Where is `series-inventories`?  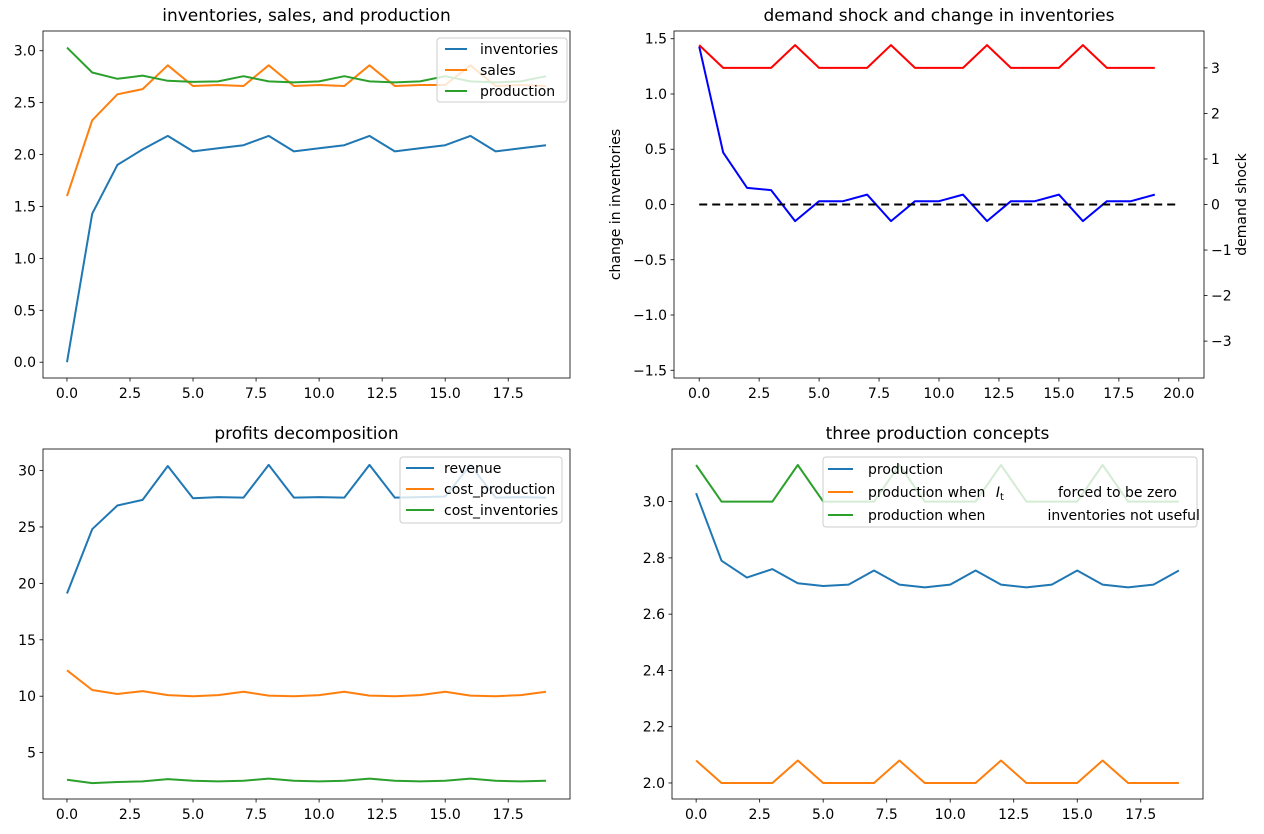 series-inventories is located at coordinates (306, 248).